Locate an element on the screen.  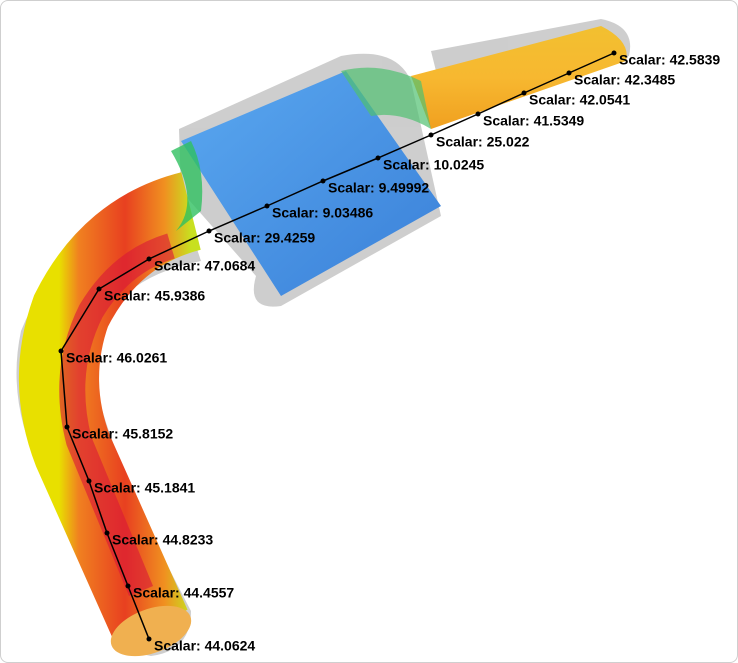
outlet-pipe is located at coordinates (519, 77).